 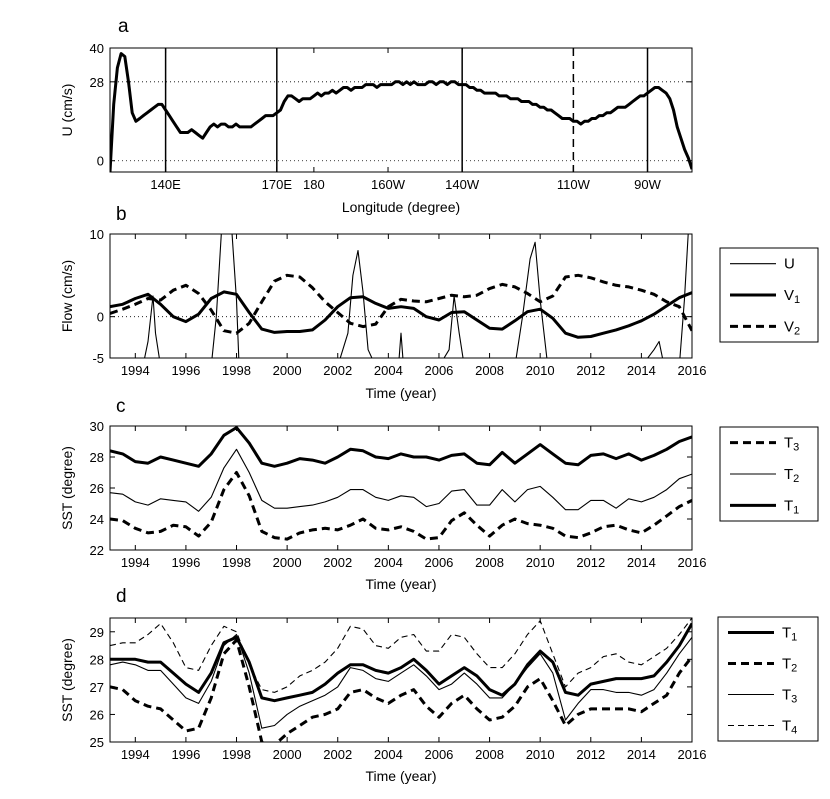 I want to click on y-tick-label: 10, so click(x=97, y=234).